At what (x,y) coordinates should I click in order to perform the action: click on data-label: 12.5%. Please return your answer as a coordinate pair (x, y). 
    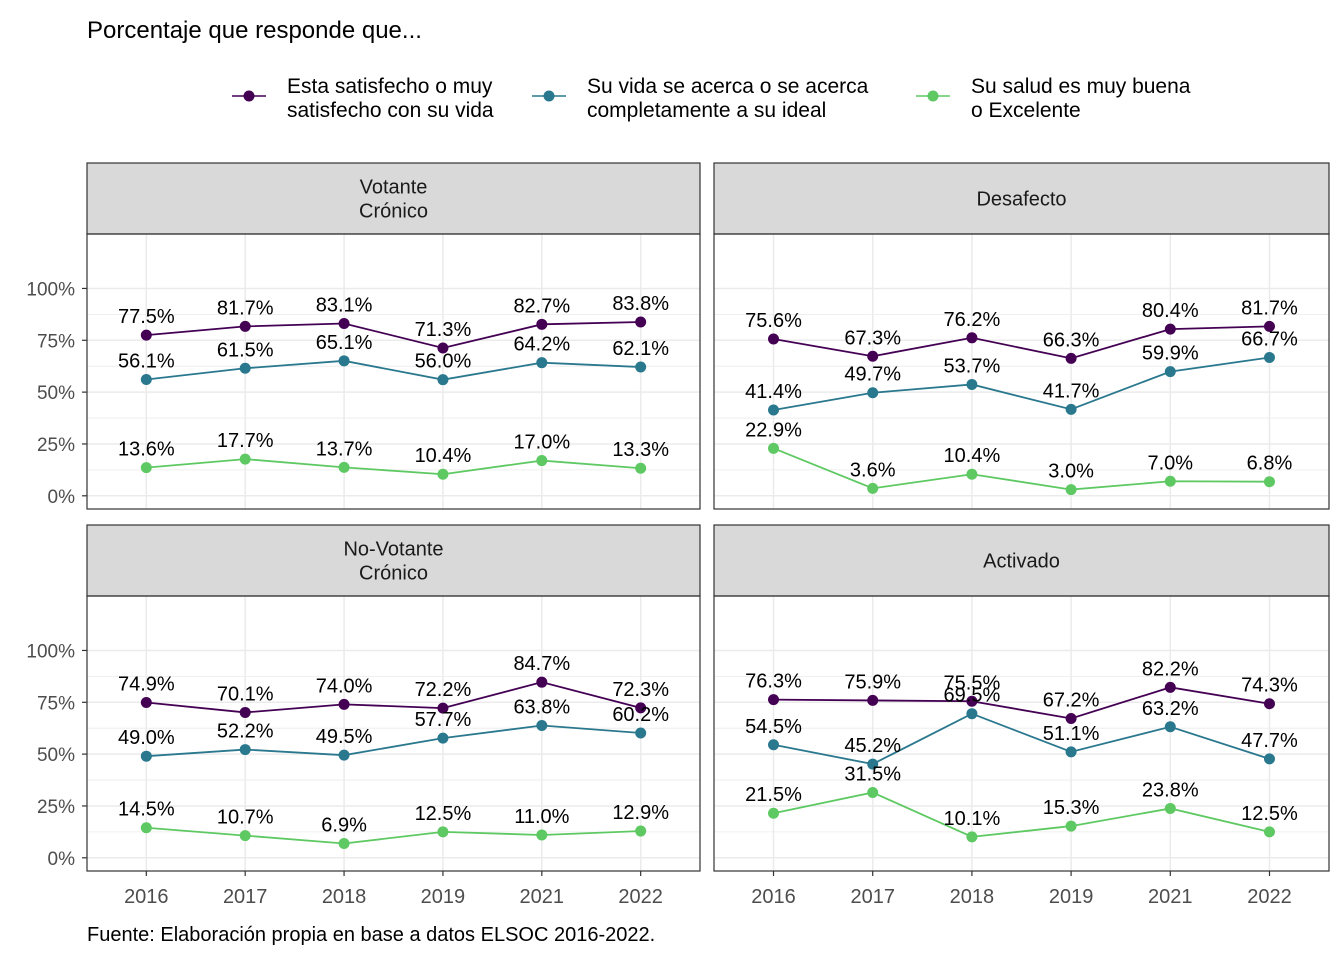
    Looking at the image, I should click on (443, 814).